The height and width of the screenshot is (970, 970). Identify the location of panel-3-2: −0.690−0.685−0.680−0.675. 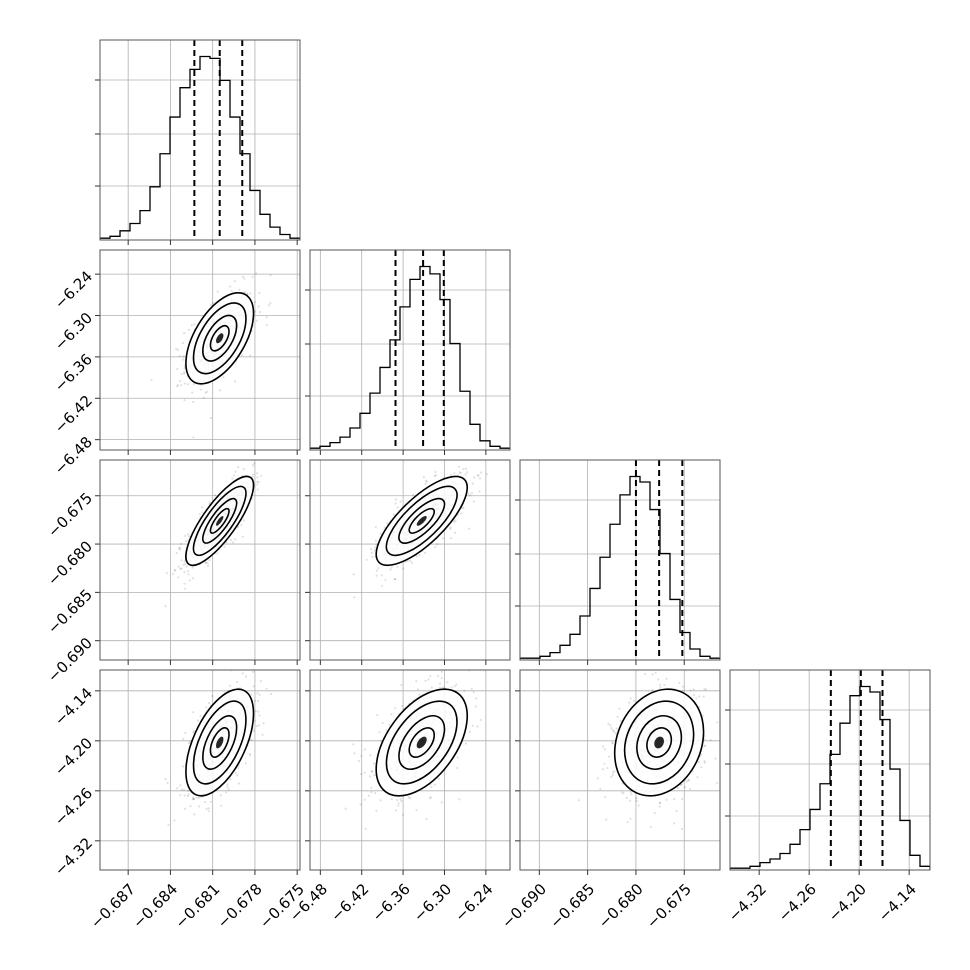
(609, 800).